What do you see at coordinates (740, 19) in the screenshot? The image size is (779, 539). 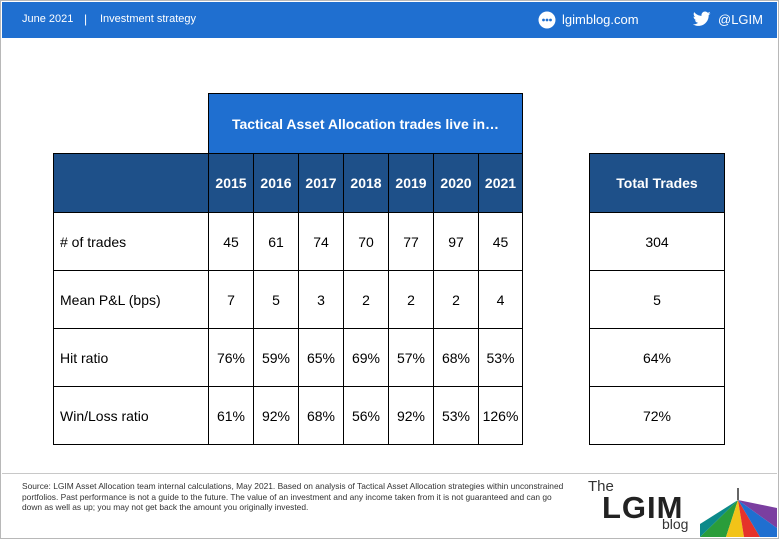 I see `header-twitter-handle: @LGIM` at bounding box center [740, 19].